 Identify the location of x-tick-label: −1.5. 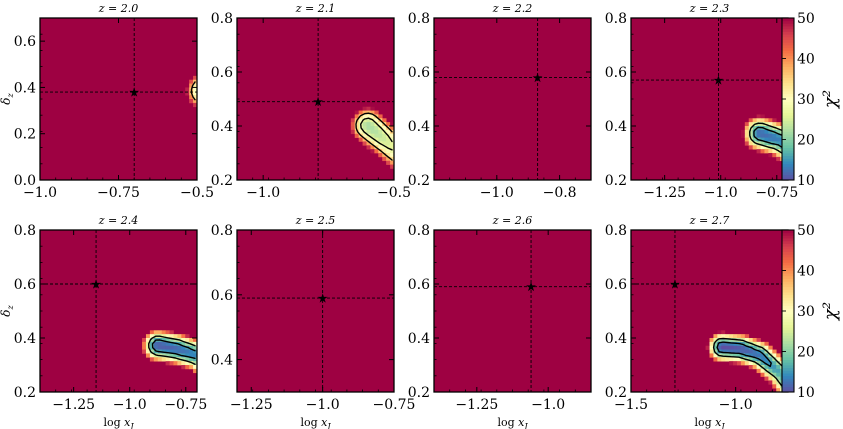
(631, 405).